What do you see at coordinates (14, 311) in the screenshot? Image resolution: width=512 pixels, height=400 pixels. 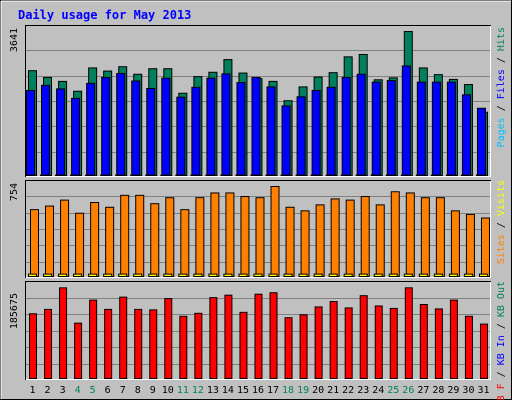 I see `ymax-label-kbytes: 185675` at bounding box center [14, 311].